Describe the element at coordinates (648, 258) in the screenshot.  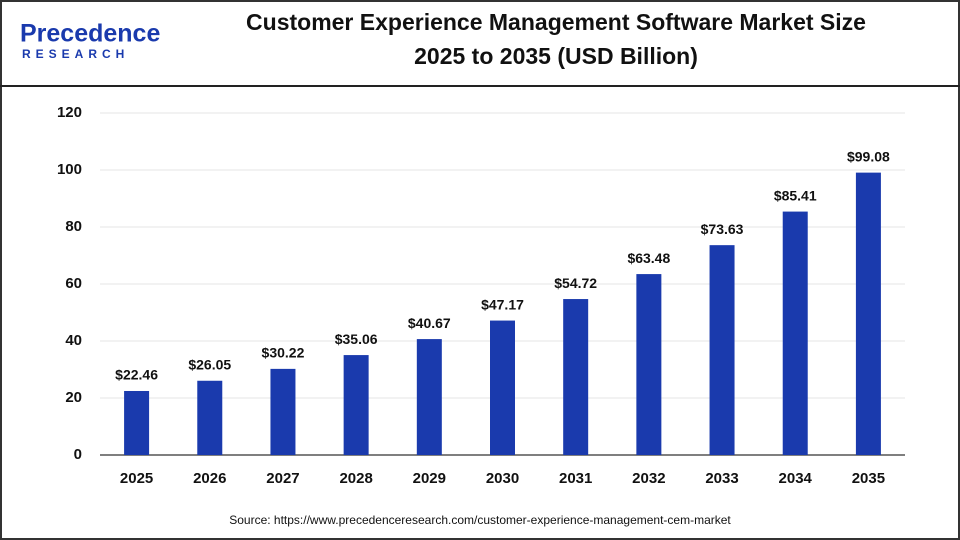
I see `value-label: $63.48` at that location.